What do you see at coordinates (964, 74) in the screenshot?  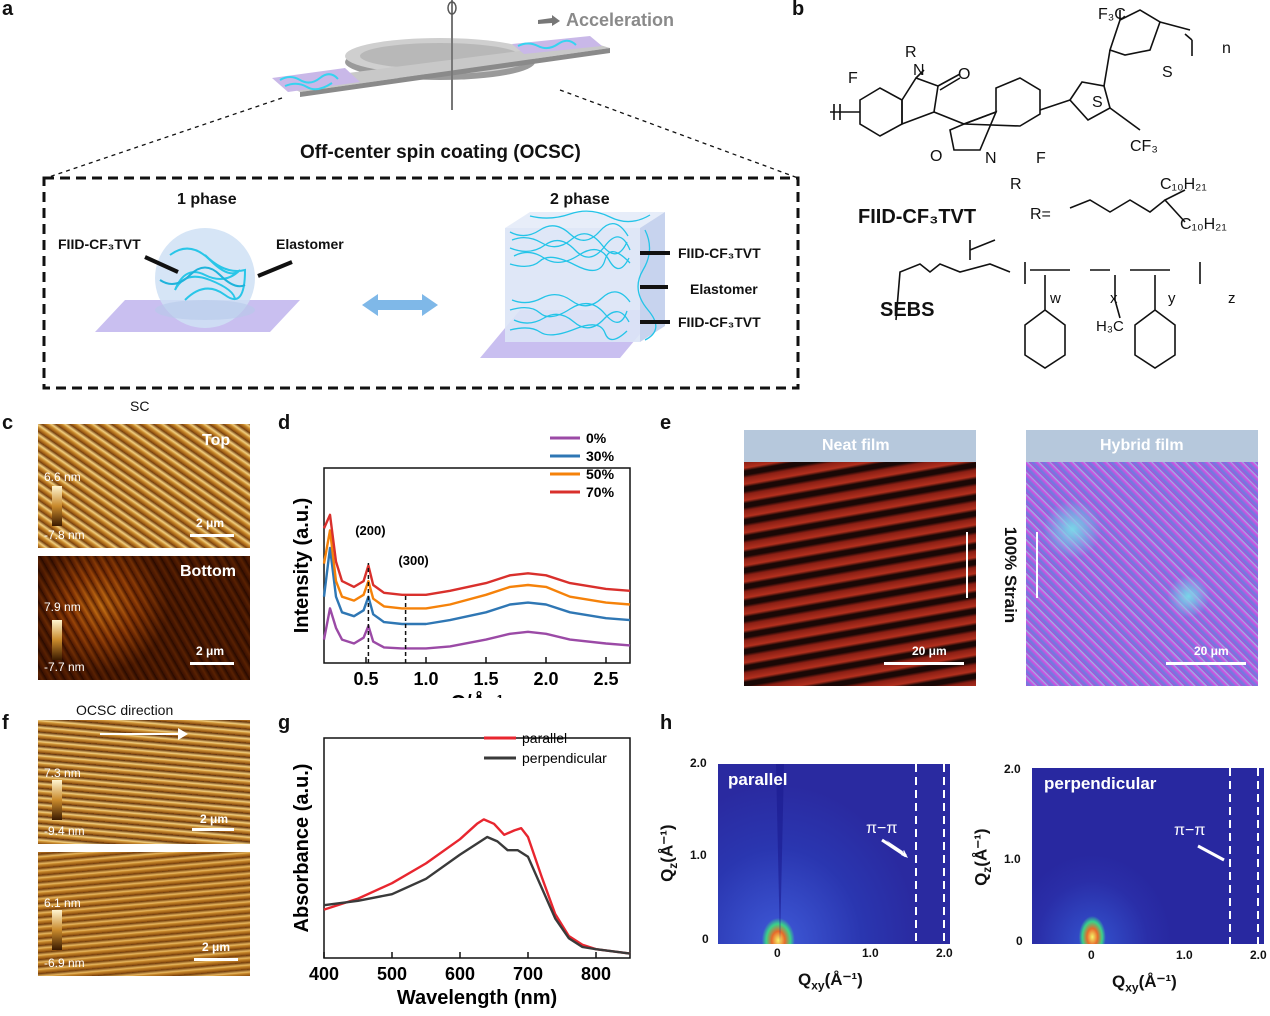 I see `atom-o-top: O` at bounding box center [964, 74].